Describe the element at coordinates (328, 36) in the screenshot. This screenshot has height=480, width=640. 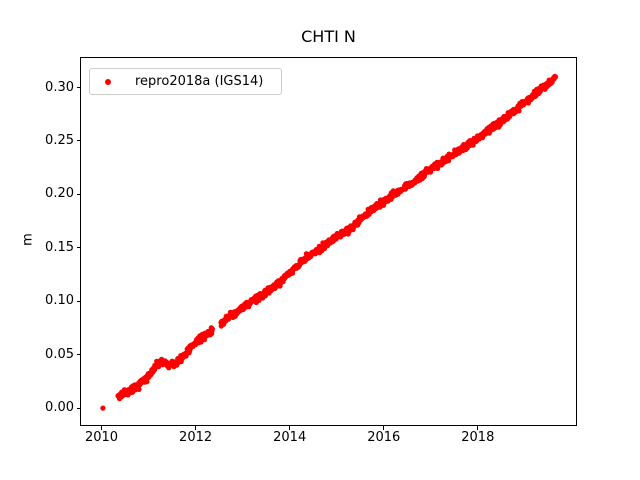
I see `chart-title: CHTI N` at that location.